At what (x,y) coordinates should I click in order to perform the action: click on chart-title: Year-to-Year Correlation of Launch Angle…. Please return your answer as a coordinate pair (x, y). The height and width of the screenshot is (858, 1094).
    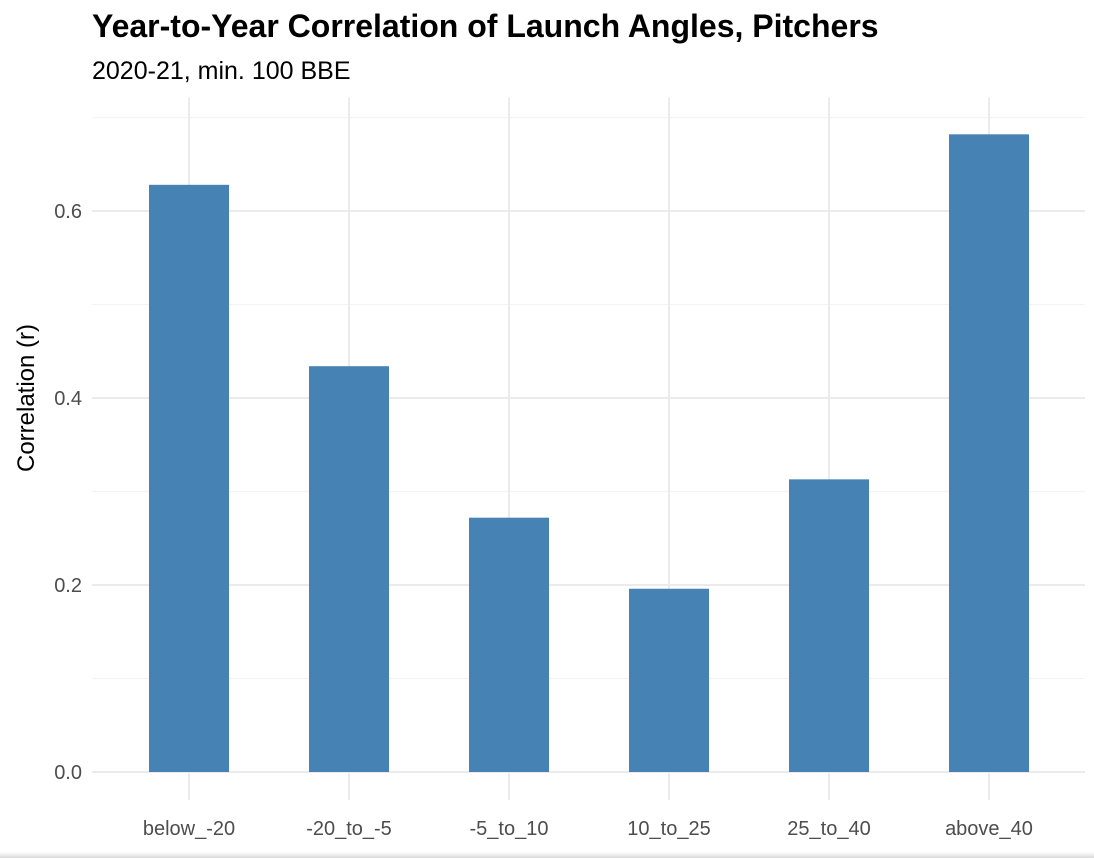
    Looking at the image, I should click on (485, 26).